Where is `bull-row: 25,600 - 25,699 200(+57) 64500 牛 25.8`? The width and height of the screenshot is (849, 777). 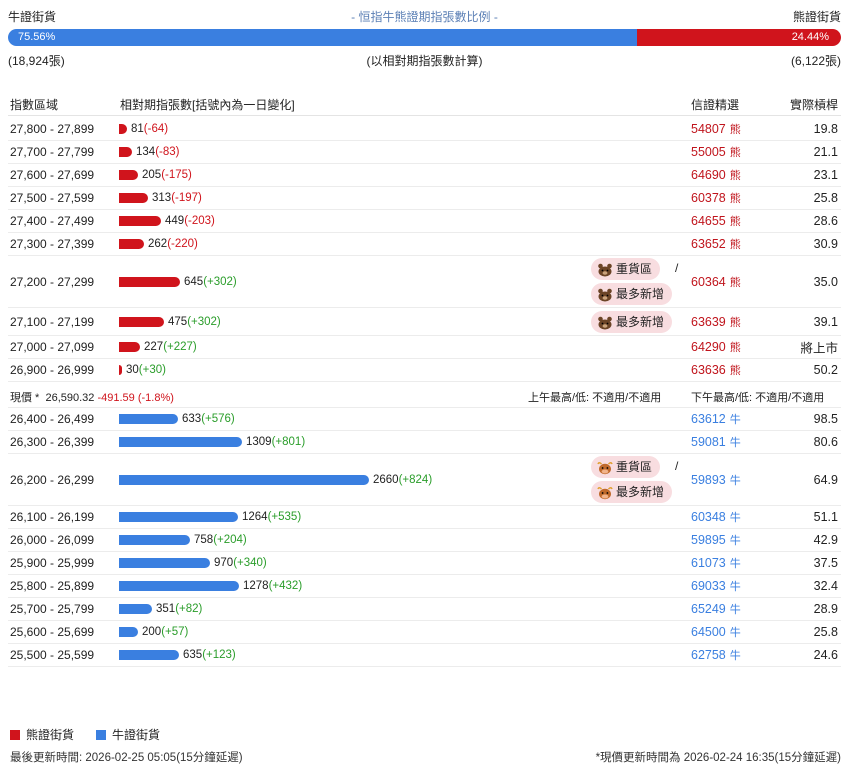 bull-row: 25,600 - 25,699 200(+57) 64500 牛 25.8 is located at coordinates (424, 632).